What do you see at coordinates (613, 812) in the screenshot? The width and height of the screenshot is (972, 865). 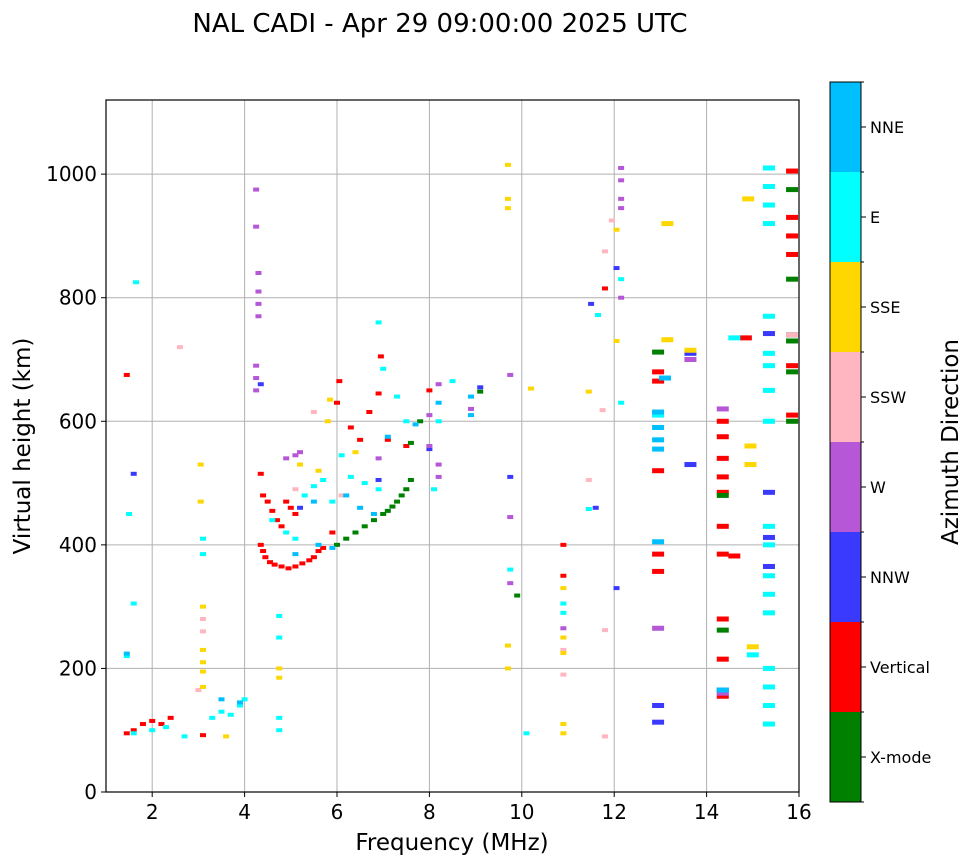 I see `x-tick-label: 12` at bounding box center [613, 812].